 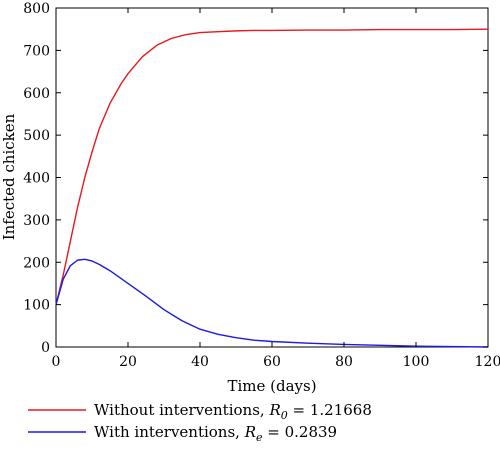 I want to click on y-tick-label: 100, so click(x=36, y=306).